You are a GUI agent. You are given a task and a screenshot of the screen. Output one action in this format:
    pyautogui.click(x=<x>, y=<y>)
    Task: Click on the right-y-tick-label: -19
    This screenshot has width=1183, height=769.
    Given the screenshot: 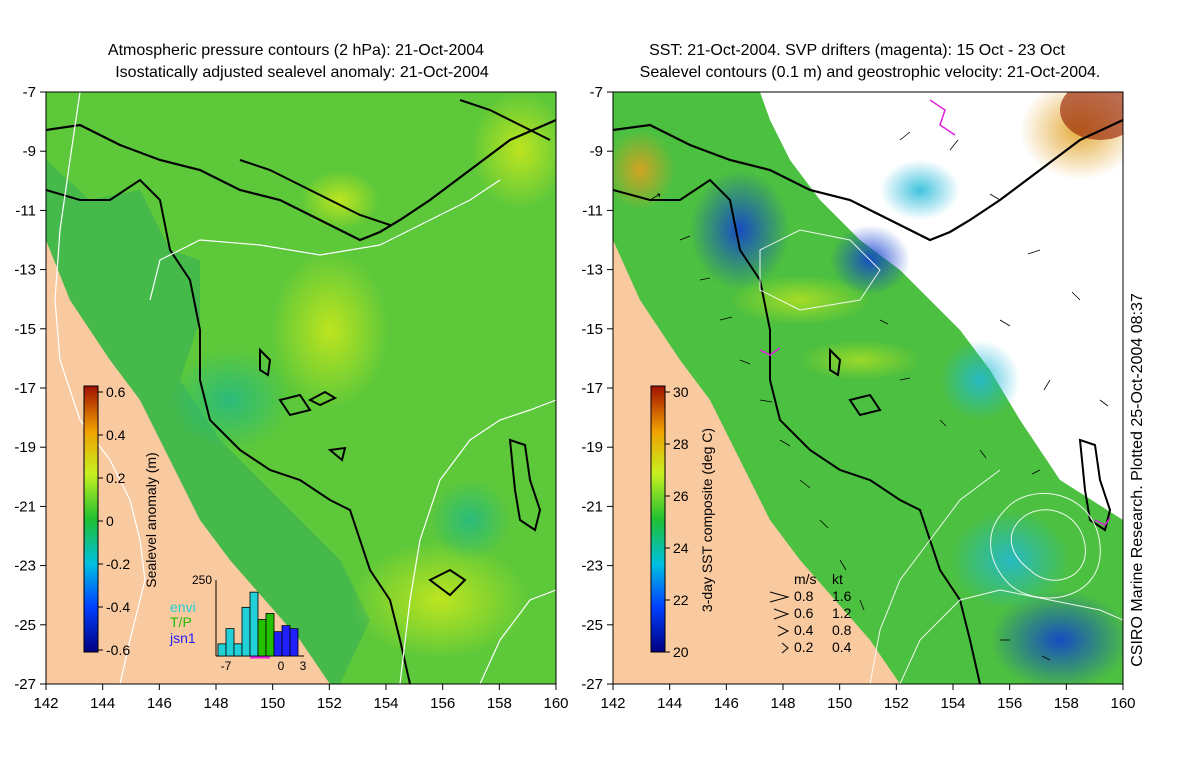 What is the action you would take?
    pyautogui.click(x=592, y=447)
    